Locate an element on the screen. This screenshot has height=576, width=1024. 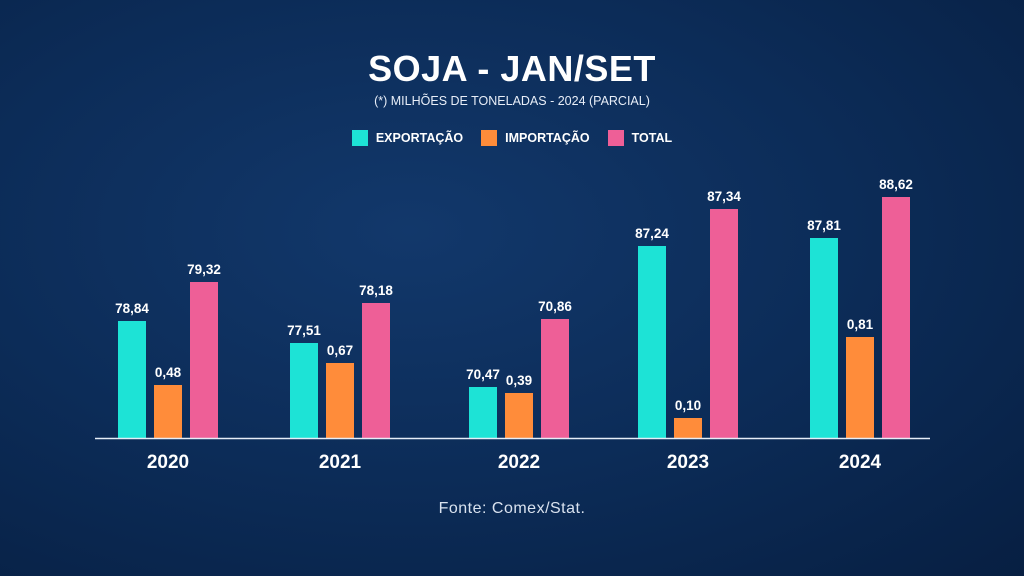
data-label: 78,84 is located at coordinates (132, 308).